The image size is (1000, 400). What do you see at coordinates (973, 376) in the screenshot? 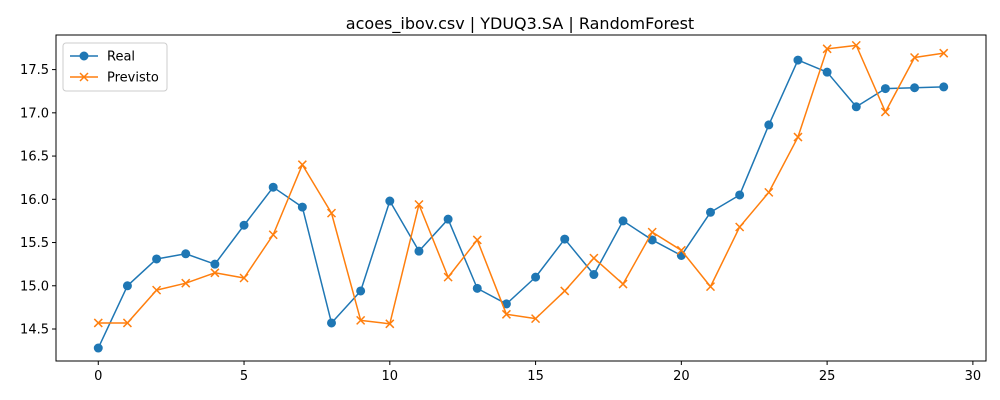
I see `x-tick-label: 30` at bounding box center [973, 376].